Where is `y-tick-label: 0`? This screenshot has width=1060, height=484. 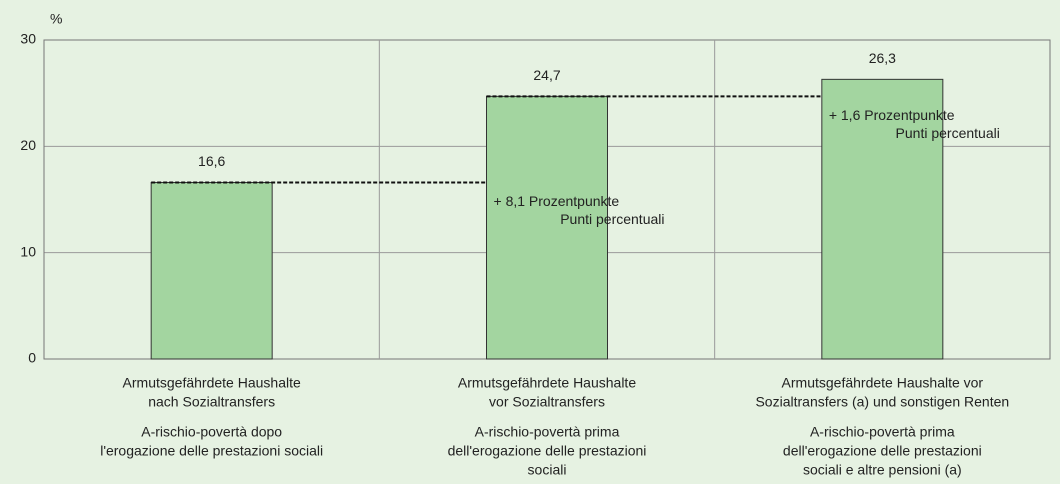
y-tick-label: 0 is located at coordinates (32, 358).